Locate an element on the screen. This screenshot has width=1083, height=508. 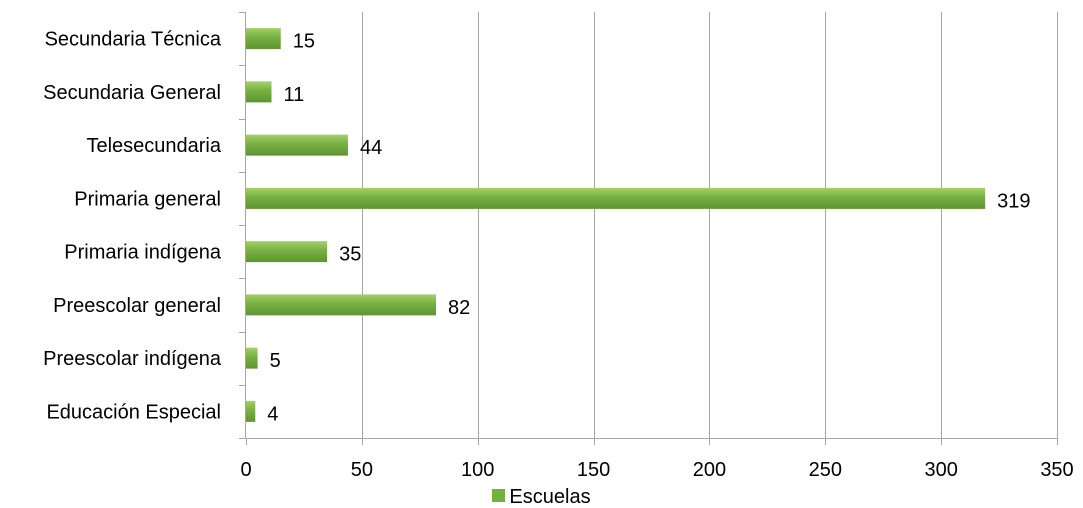
x-tick-label: 150 is located at coordinates (593, 469).